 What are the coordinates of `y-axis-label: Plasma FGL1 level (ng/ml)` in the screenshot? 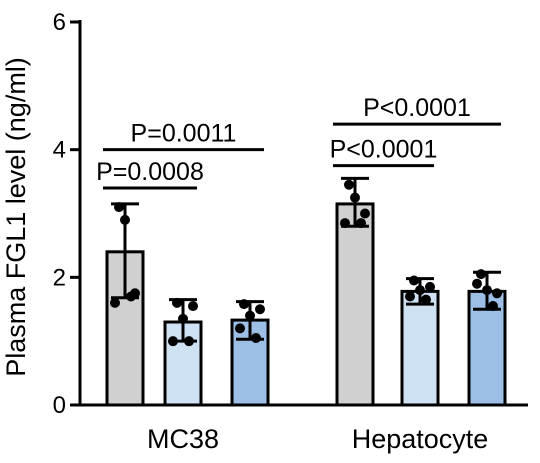 It's located at (16, 217).